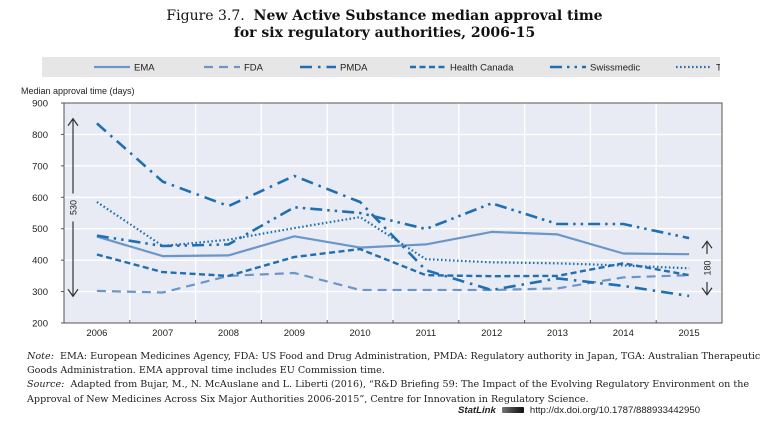 This screenshot has height=441, width=769. Describe the element at coordinates (477, 410) in the screenshot. I see `statlink-brand: StatLink` at that location.